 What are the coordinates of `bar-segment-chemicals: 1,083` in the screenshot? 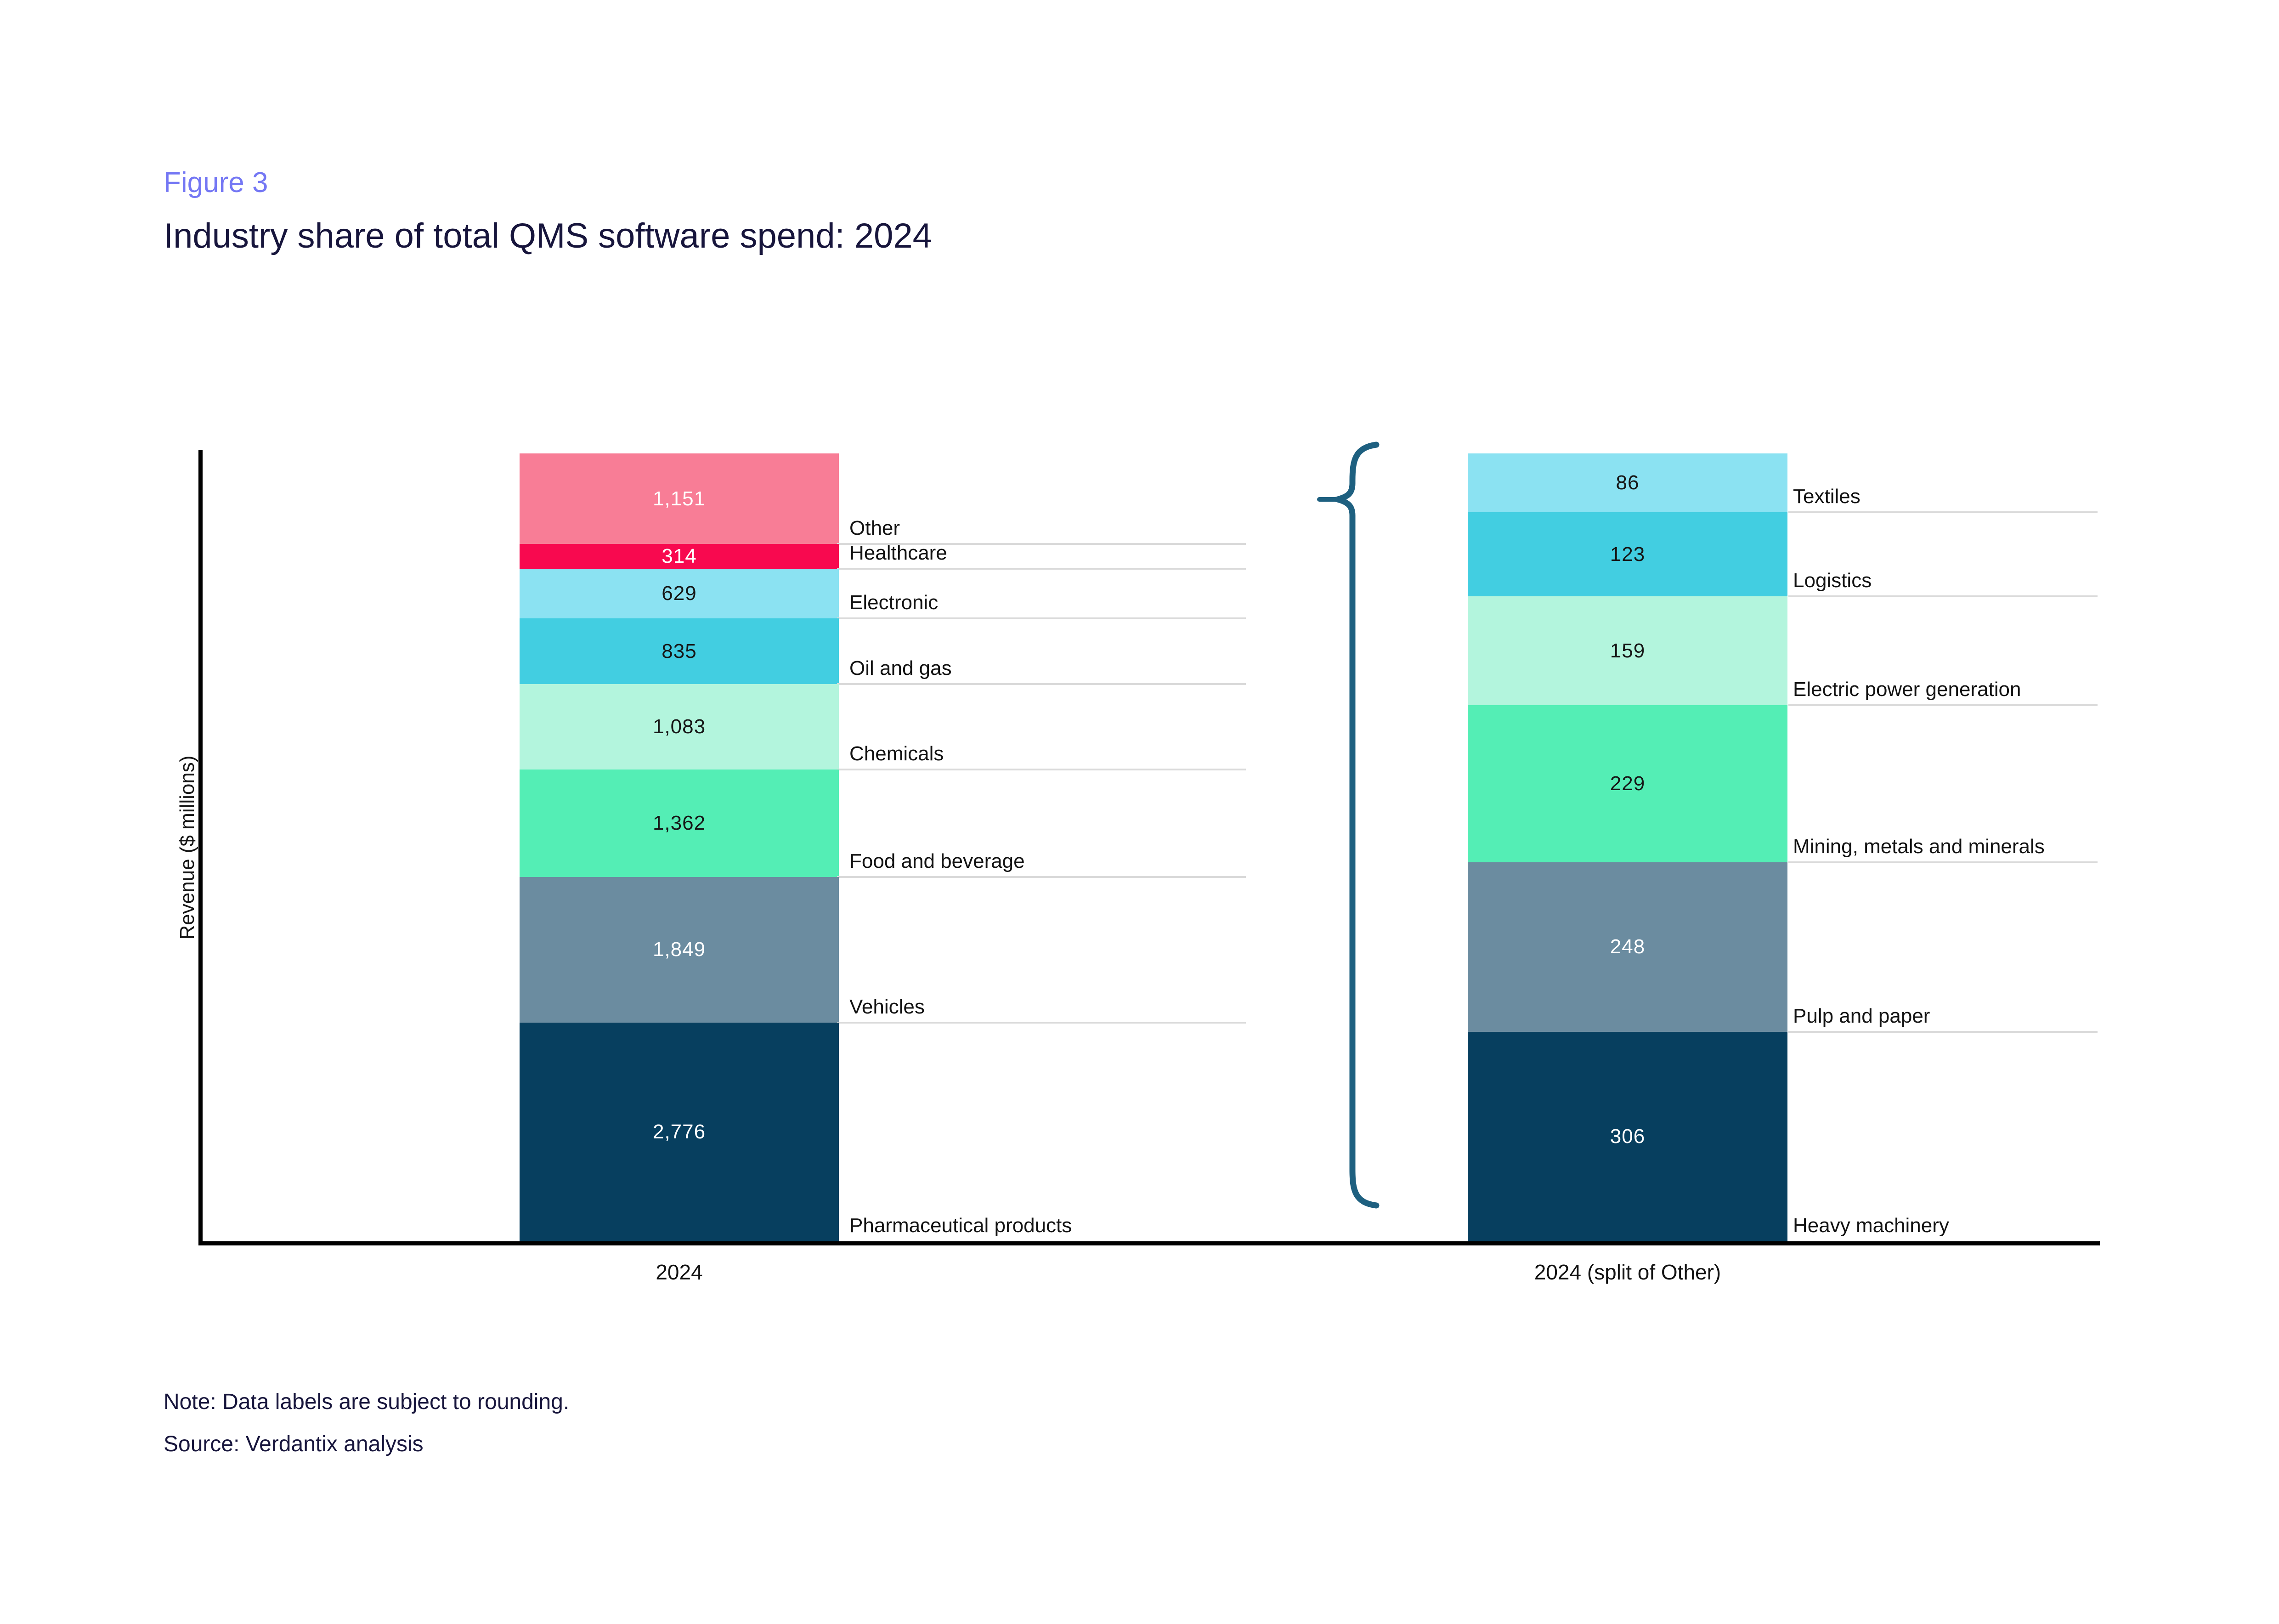 It's located at (679, 727).